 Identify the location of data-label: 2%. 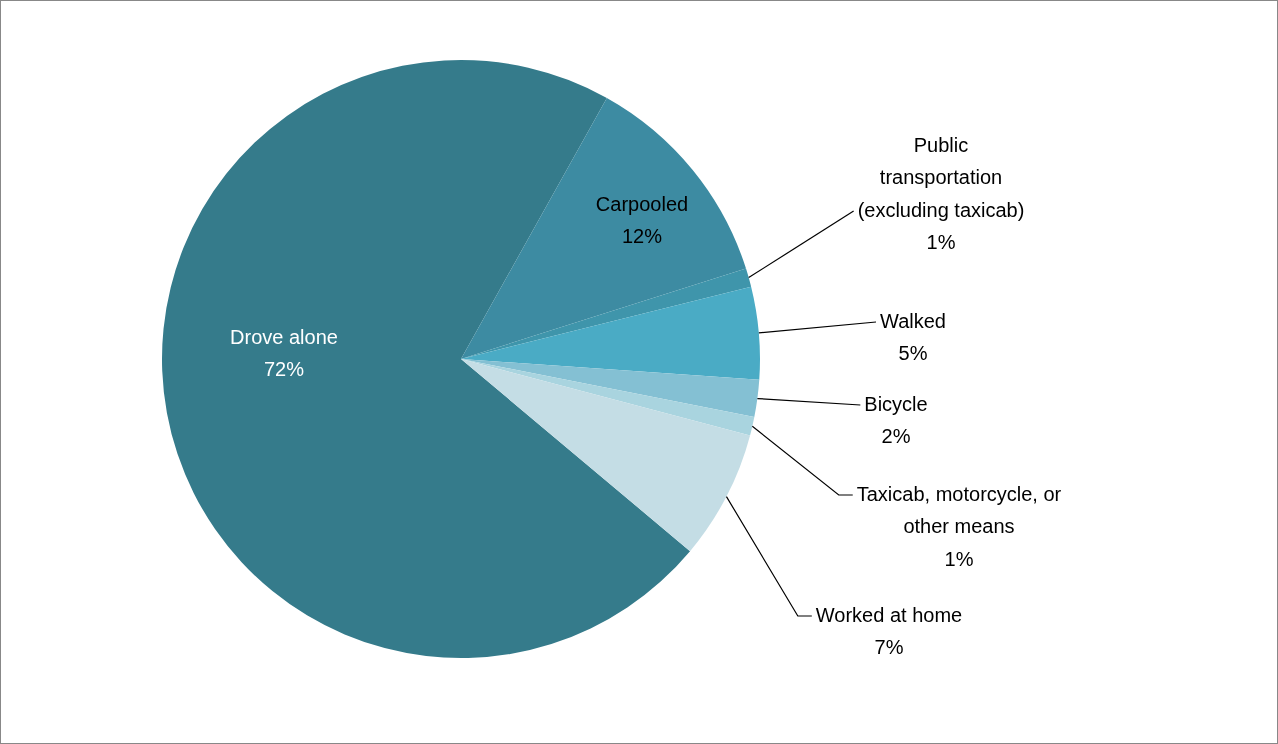
(896, 436).